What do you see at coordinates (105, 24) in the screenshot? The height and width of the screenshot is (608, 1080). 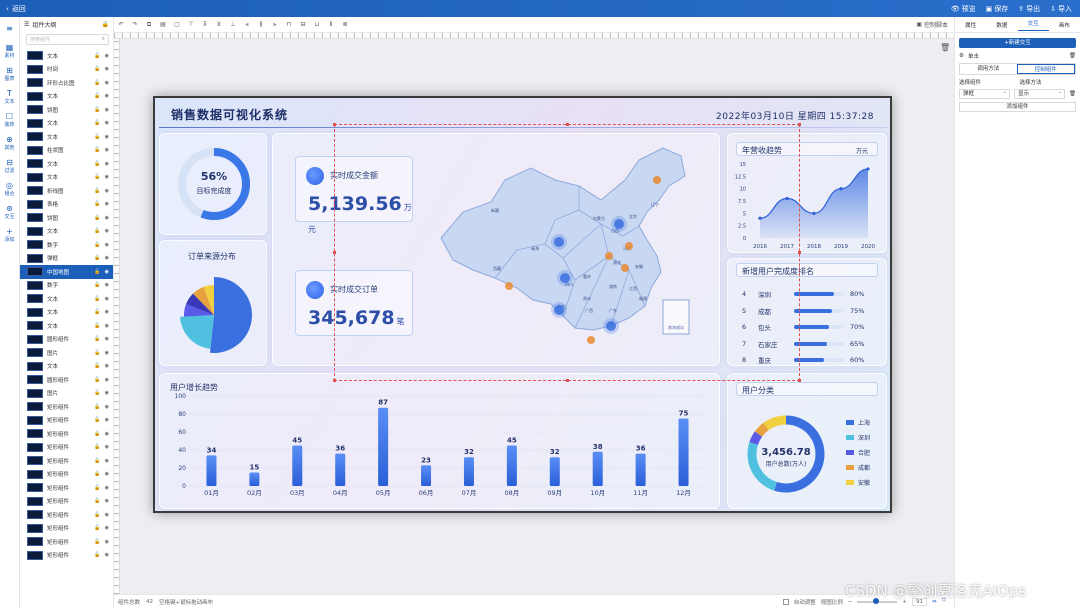 I see `lock-icon: 🔒` at bounding box center [105, 24].